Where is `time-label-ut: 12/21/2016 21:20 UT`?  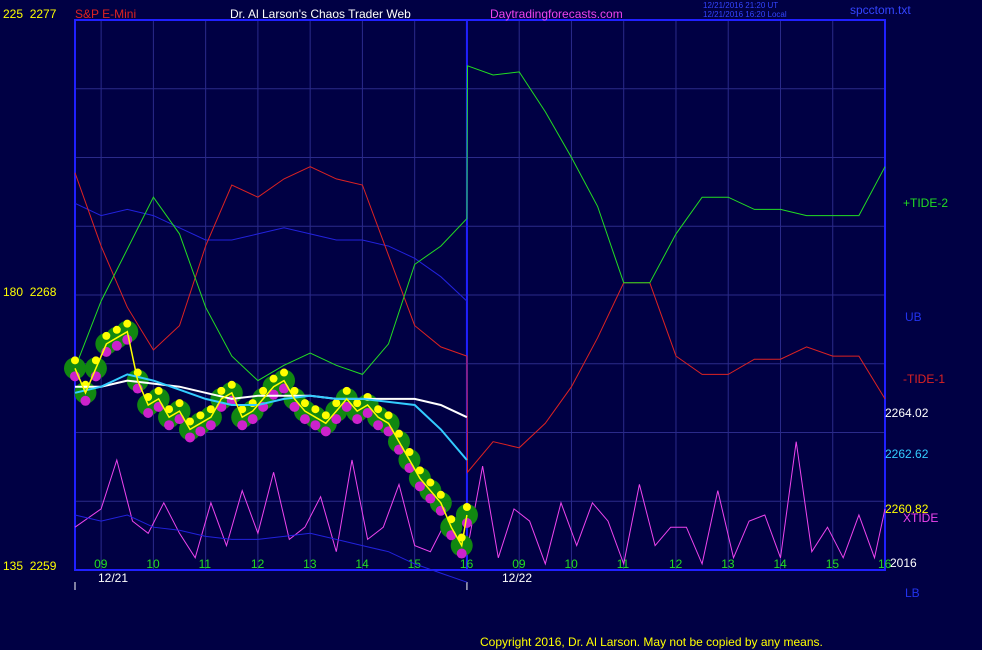
time-label-ut: 12/21/2016 21:20 UT is located at coordinates (740, 5).